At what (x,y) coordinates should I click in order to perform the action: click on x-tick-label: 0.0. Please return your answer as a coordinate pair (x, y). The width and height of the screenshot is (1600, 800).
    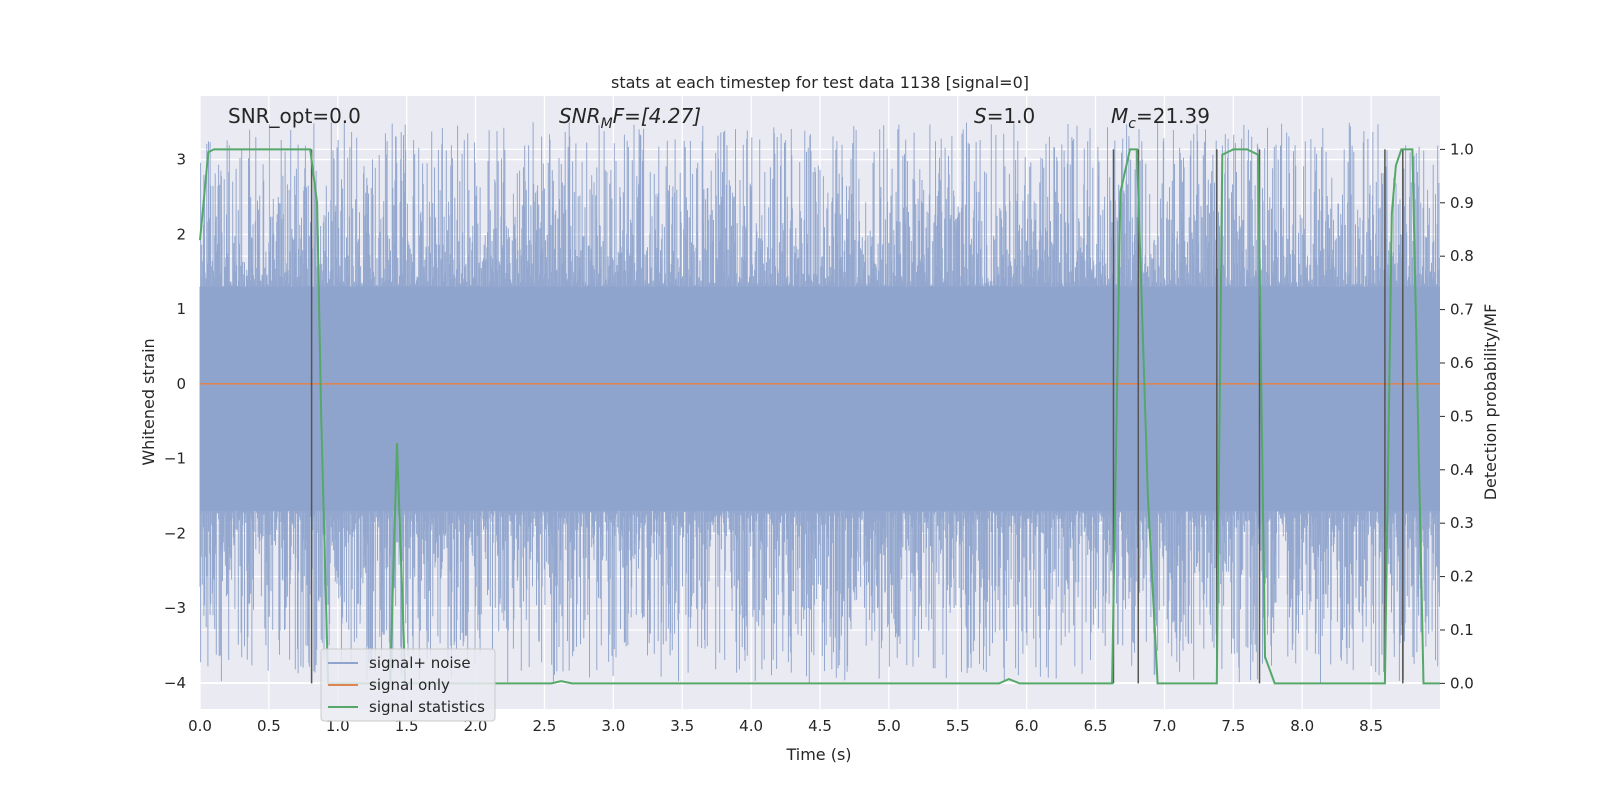
    Looking at the image, I should click on (200, 726).